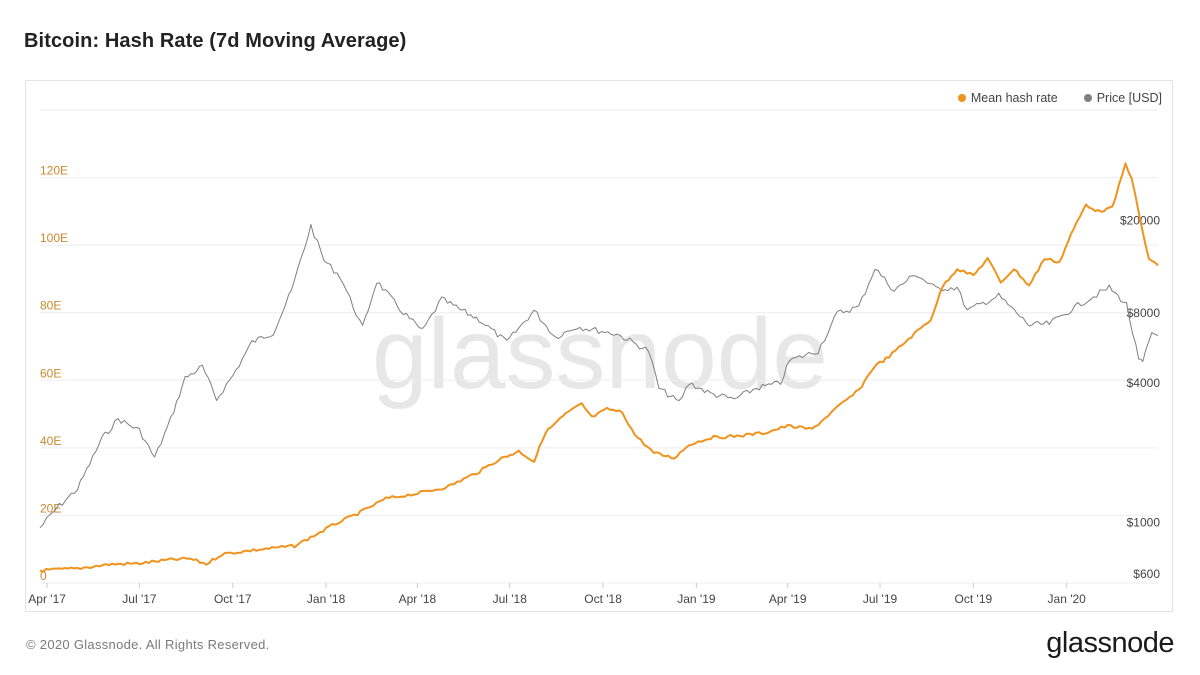  Describe the element at coordinates (418, 599) in the screenshot. I see `x-tick-label: Apr '18` at that location.